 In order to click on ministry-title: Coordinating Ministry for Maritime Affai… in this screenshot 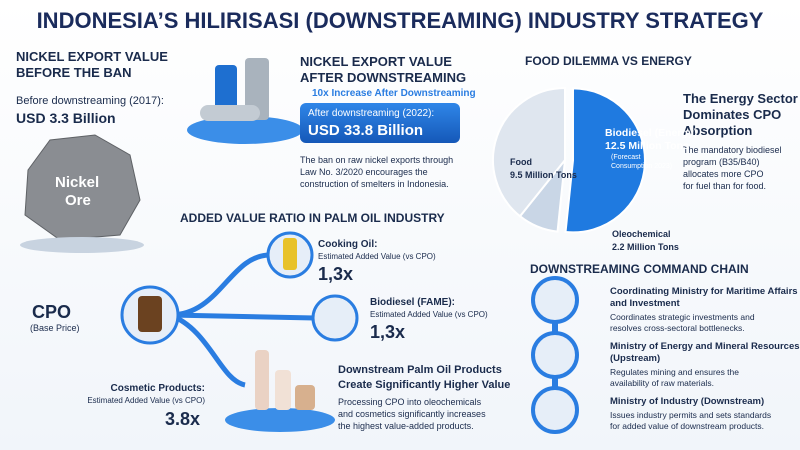, I will do `click(704, 291)`.